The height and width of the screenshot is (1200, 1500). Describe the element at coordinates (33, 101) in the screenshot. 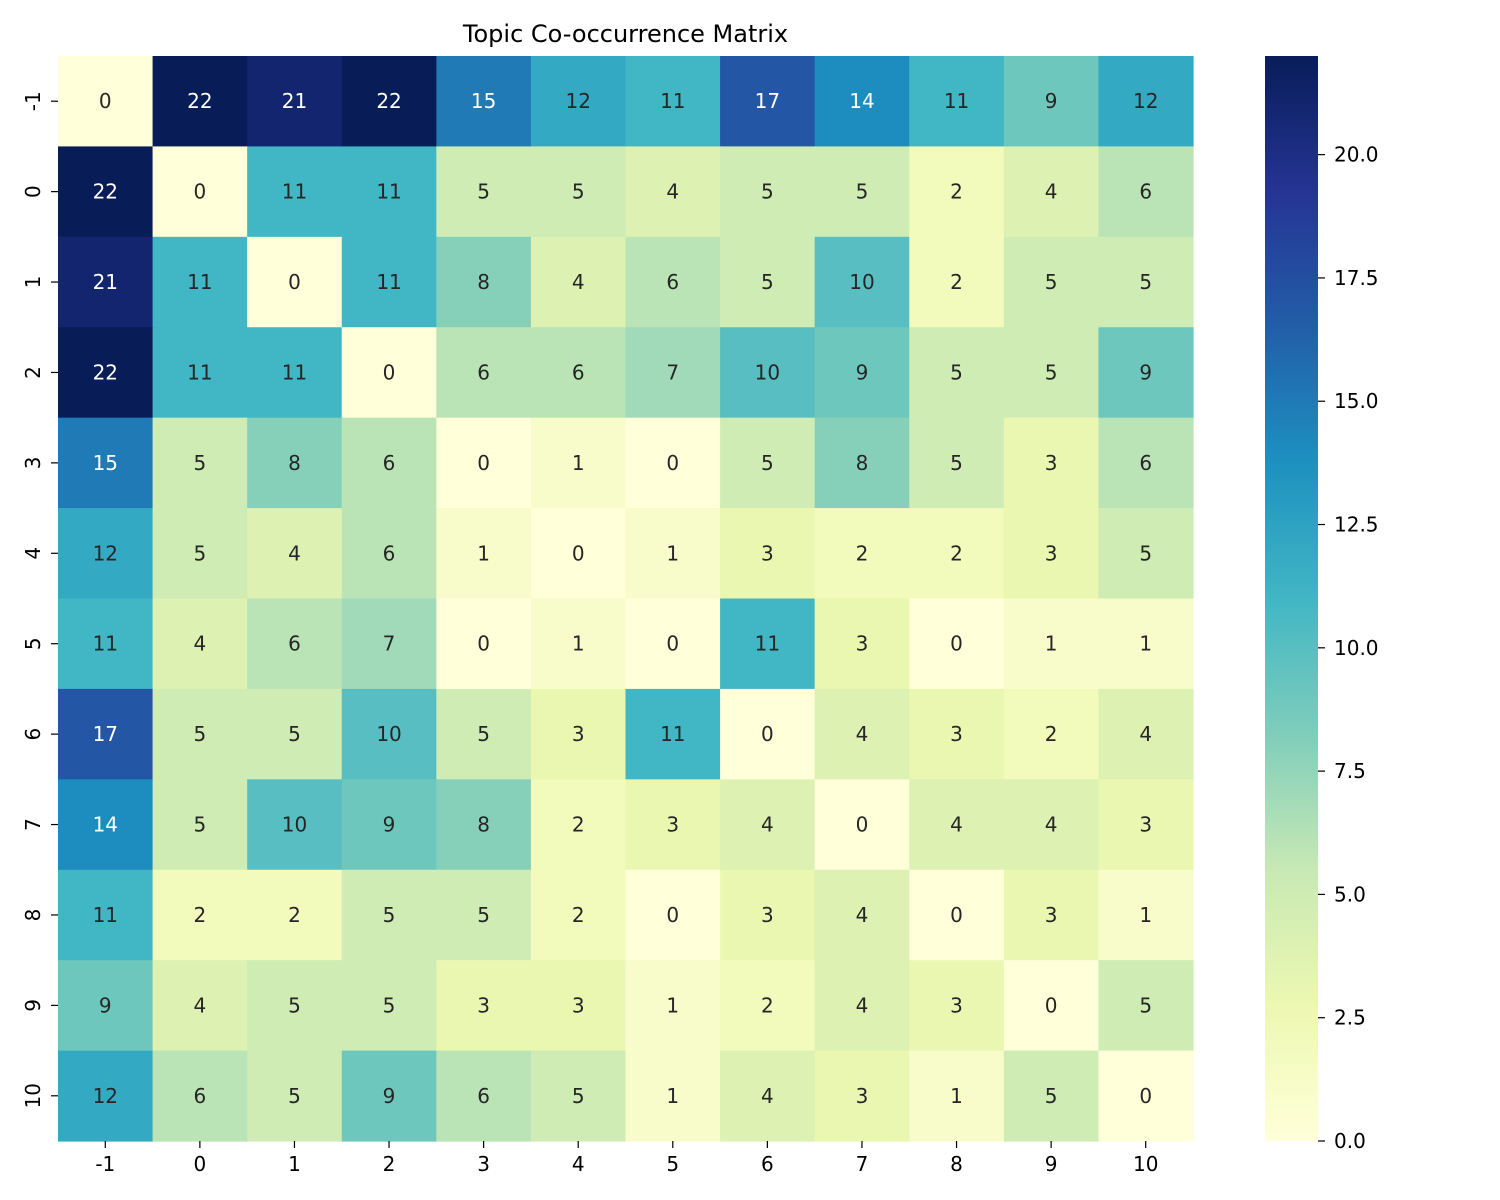

I see `y-tick-label: -1` at that location.